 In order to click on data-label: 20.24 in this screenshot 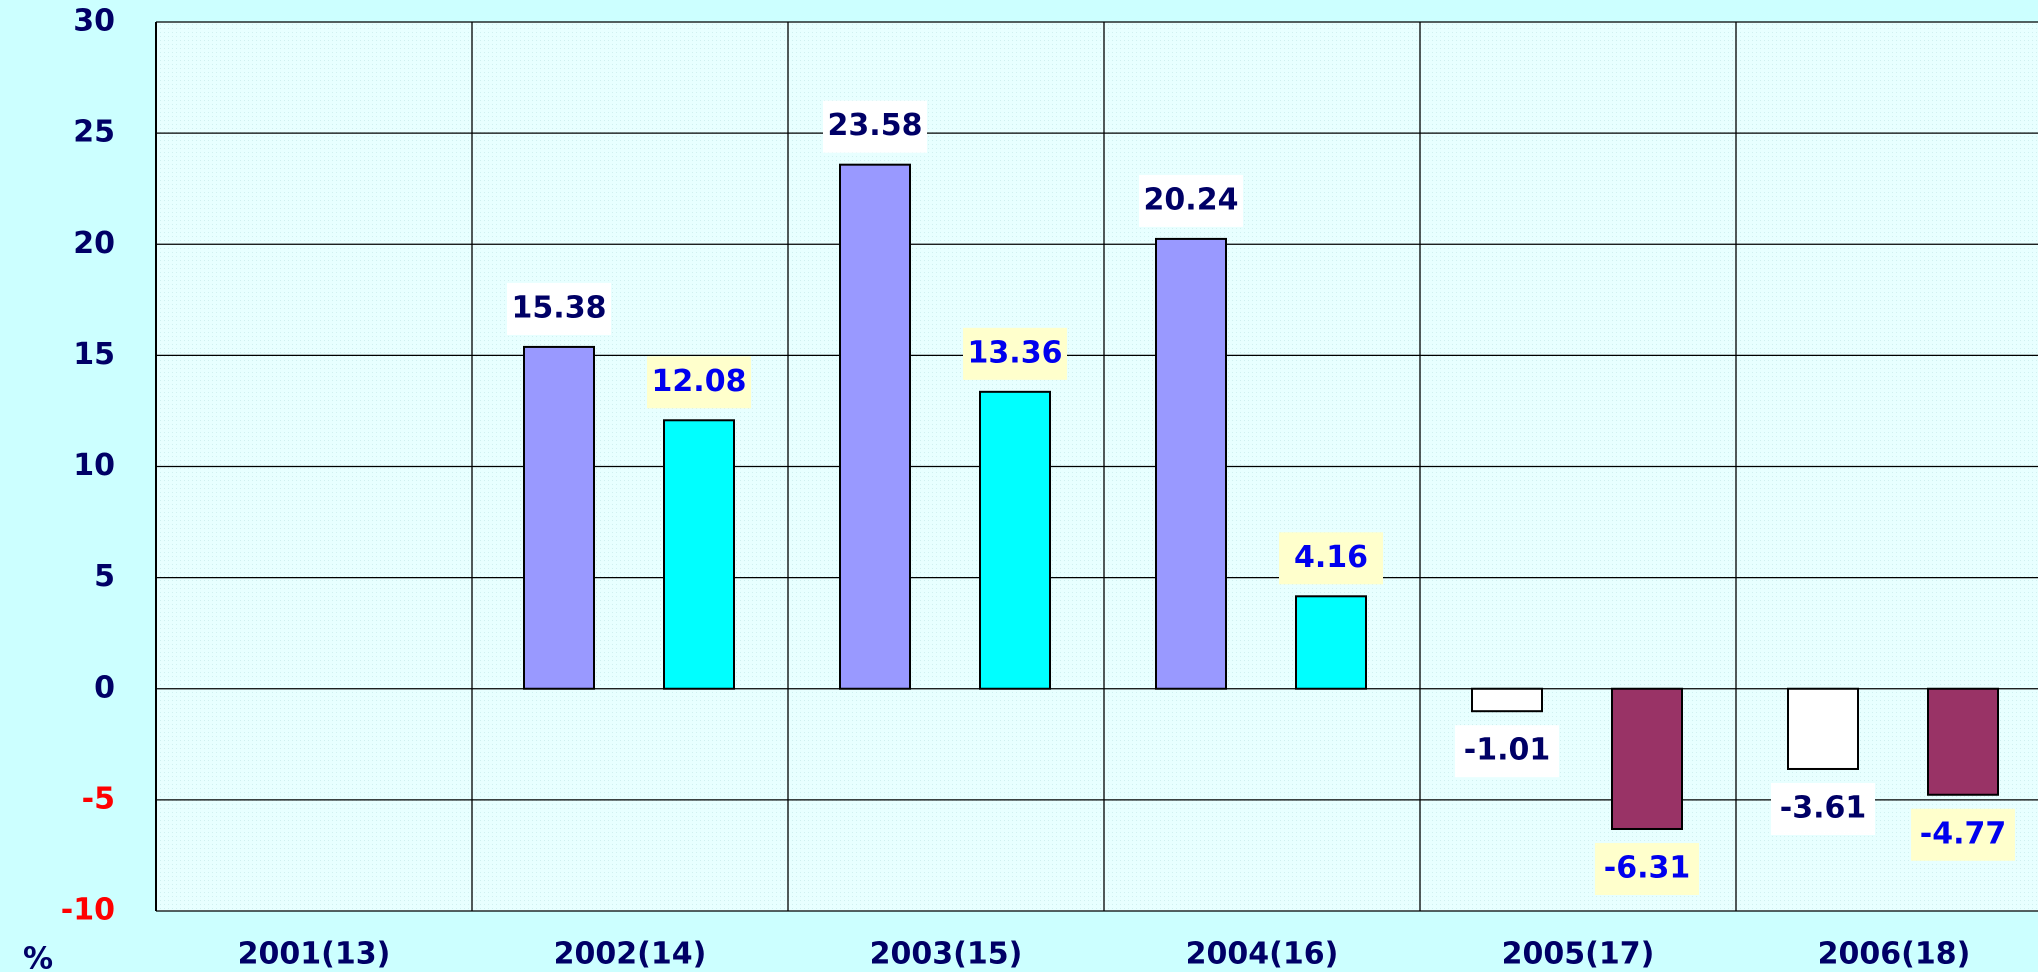, I will do `click(1191, 199)`.